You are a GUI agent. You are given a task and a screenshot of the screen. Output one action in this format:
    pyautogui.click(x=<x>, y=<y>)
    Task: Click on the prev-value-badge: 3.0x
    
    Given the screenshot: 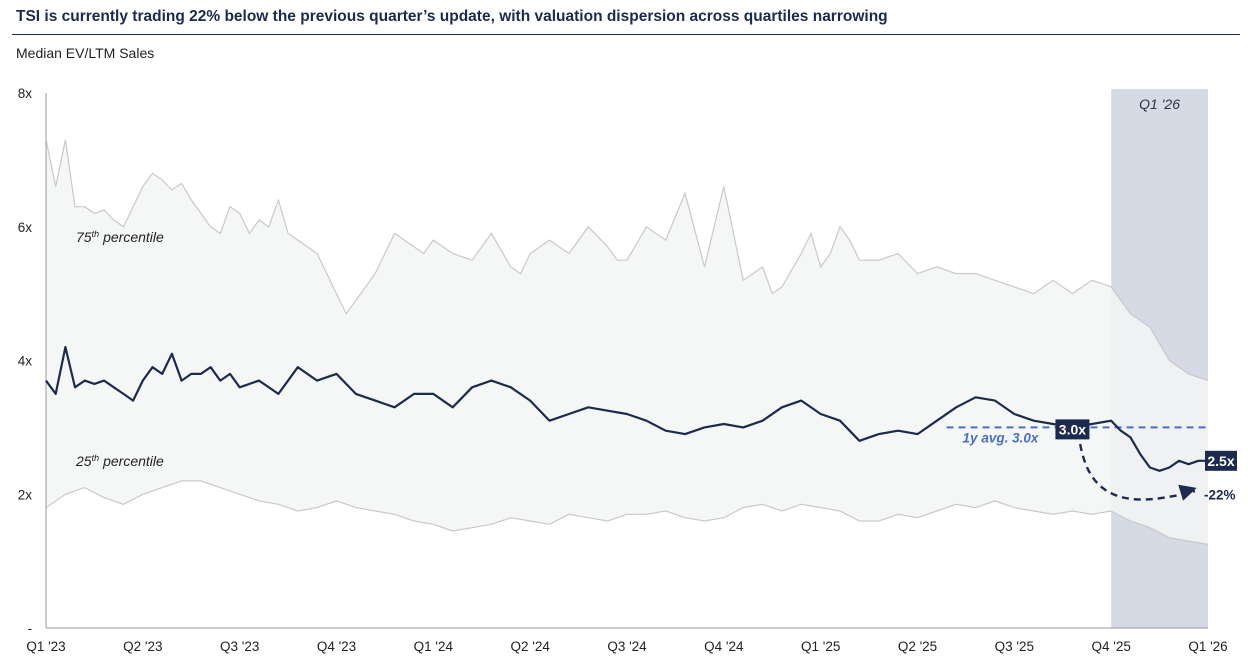 What is the action you would take?
    pyautogui.click(x=1072, y=429)
    